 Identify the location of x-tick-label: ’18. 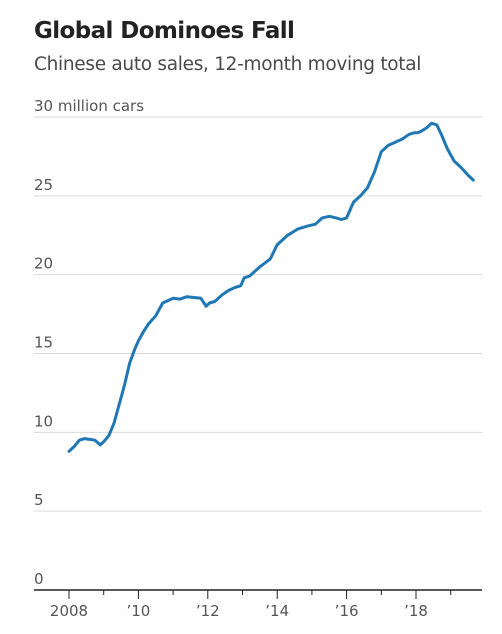
(416, 611).